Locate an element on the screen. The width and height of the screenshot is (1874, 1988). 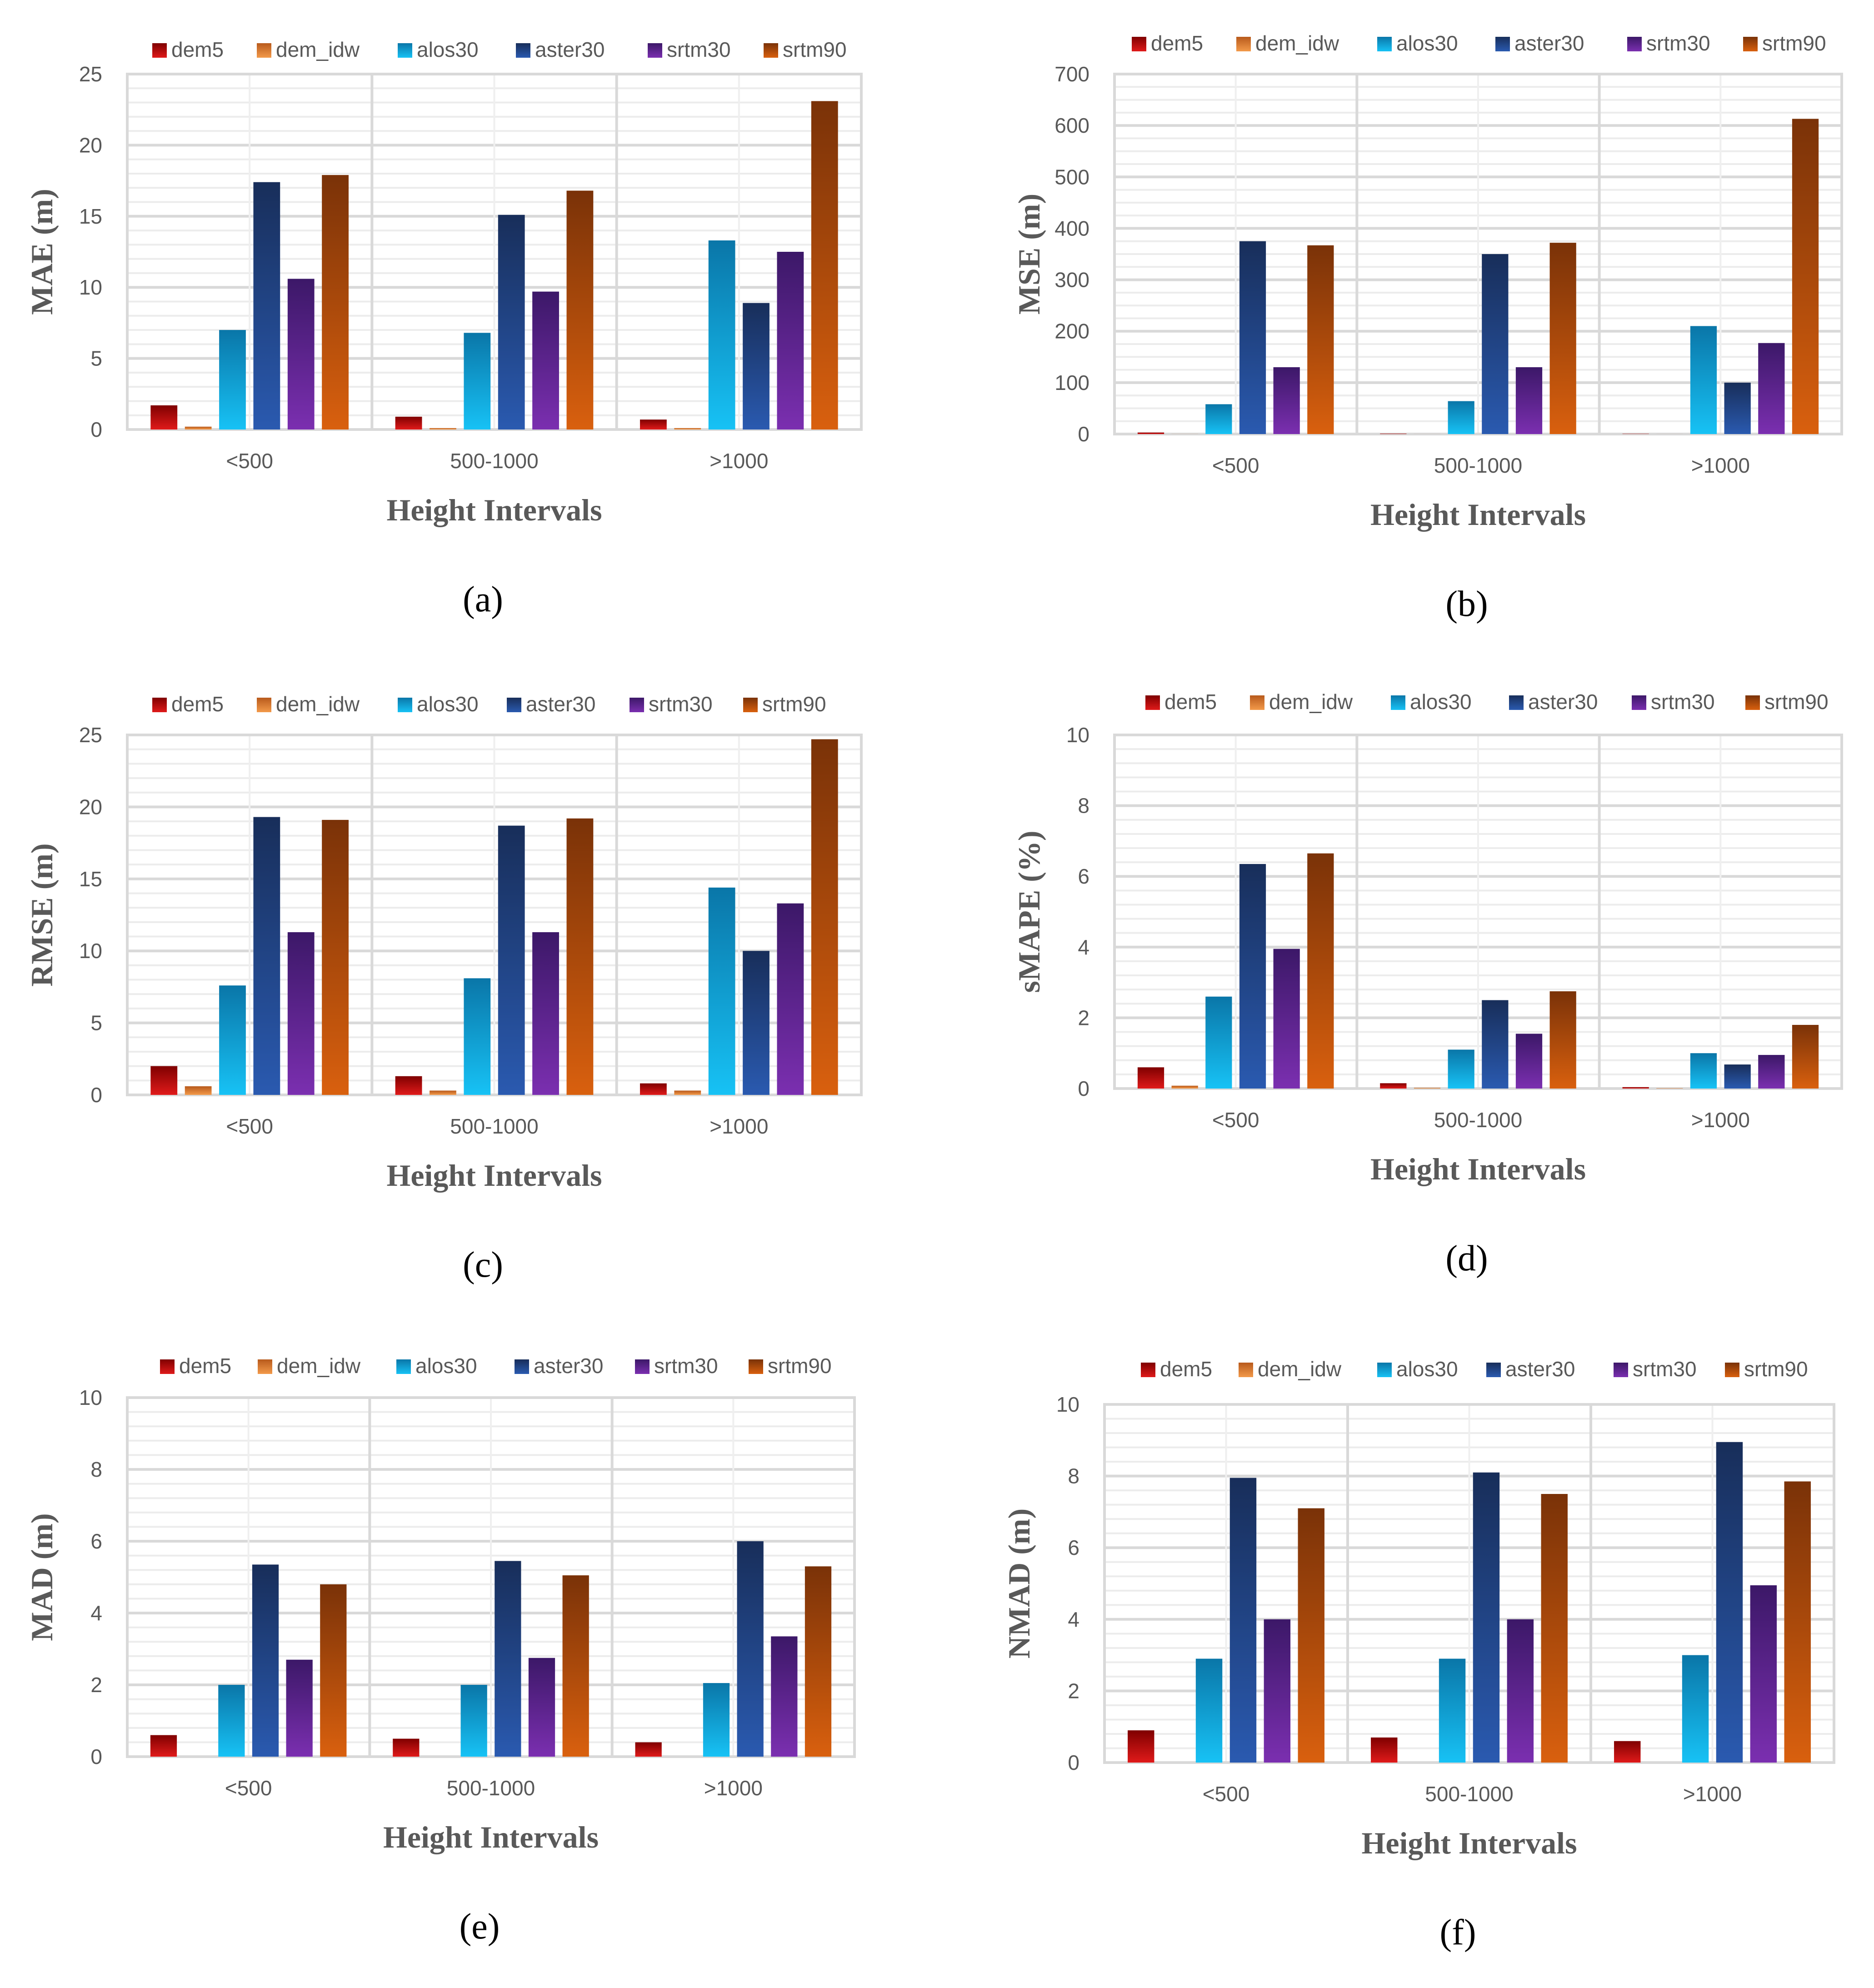
y-tick-label: 0 is located at coordinates (1083, 1088).